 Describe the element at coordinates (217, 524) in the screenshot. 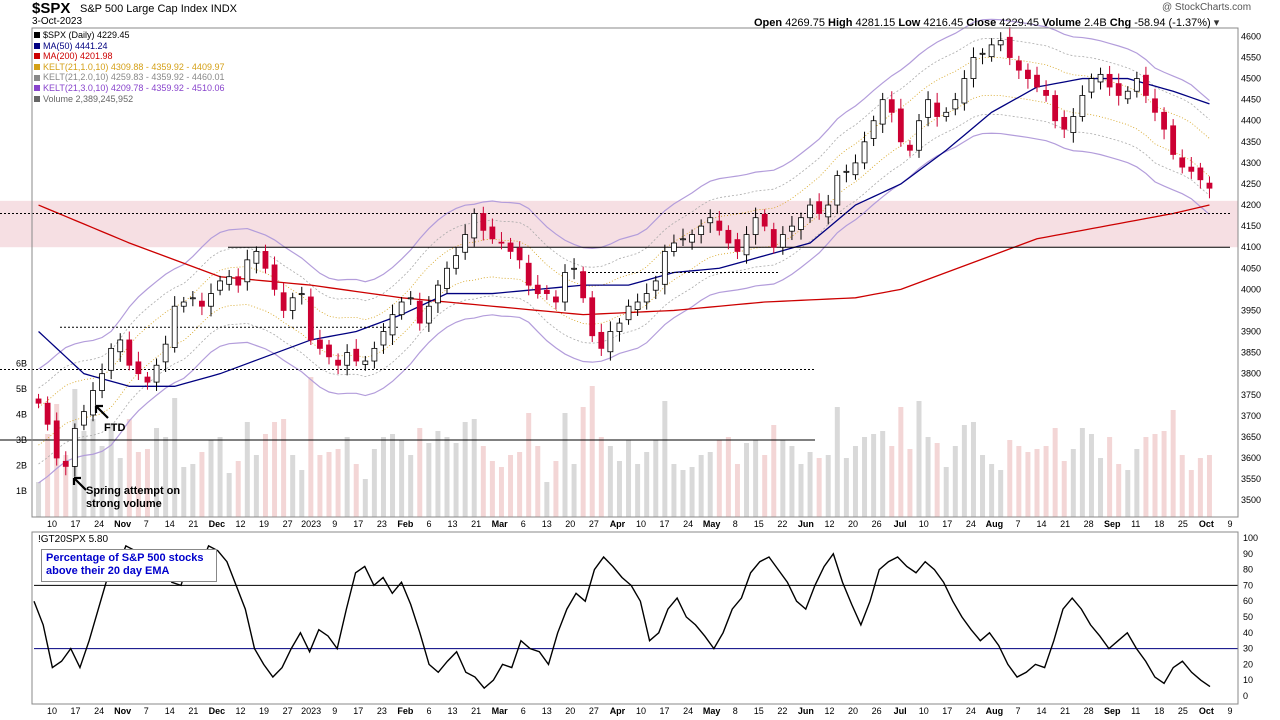

I see `date-tick-label: Dec` at that location.